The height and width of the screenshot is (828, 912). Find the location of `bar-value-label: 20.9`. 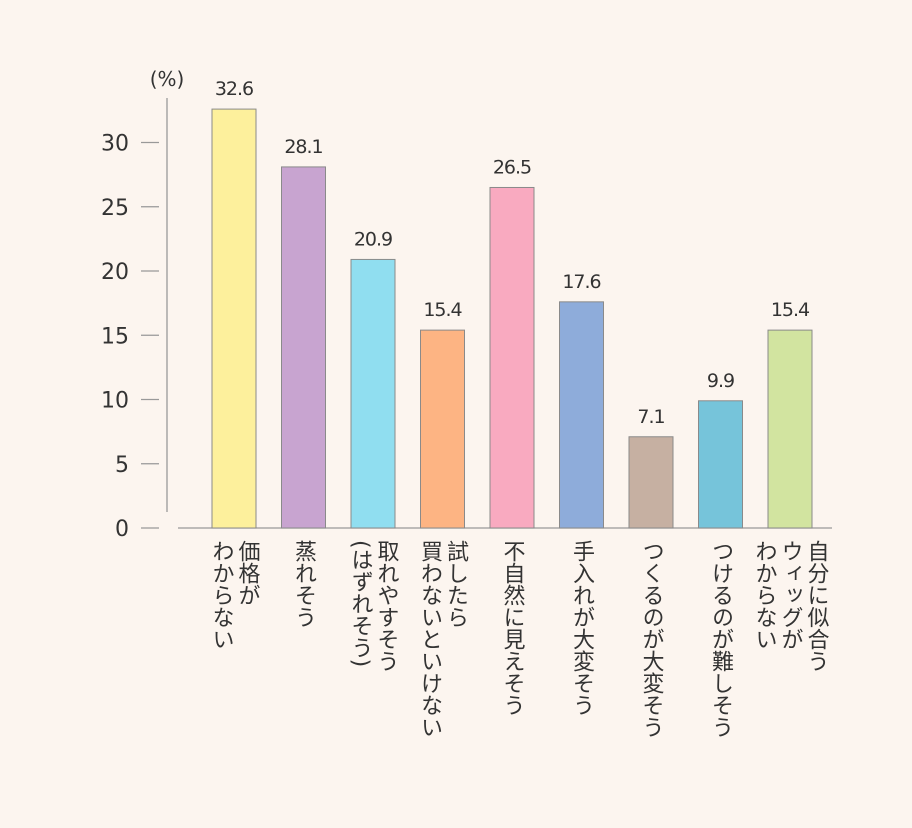

bar-value-label: 20.9 is located at coordinates (373, 239).